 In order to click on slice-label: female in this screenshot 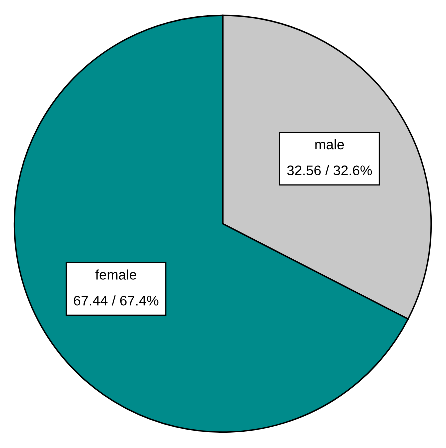, I will do `click(116, 275)`.